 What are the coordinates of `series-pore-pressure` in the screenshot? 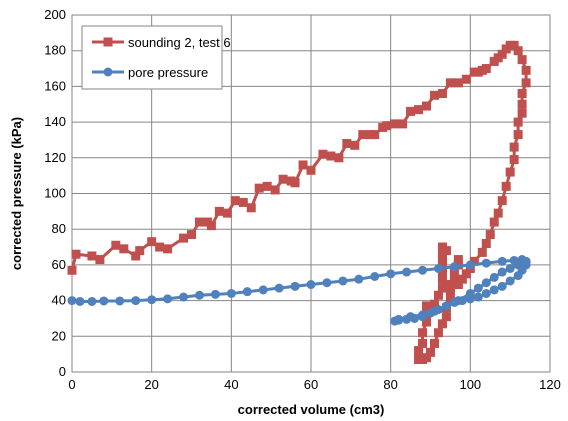 It's located at (299, 290).